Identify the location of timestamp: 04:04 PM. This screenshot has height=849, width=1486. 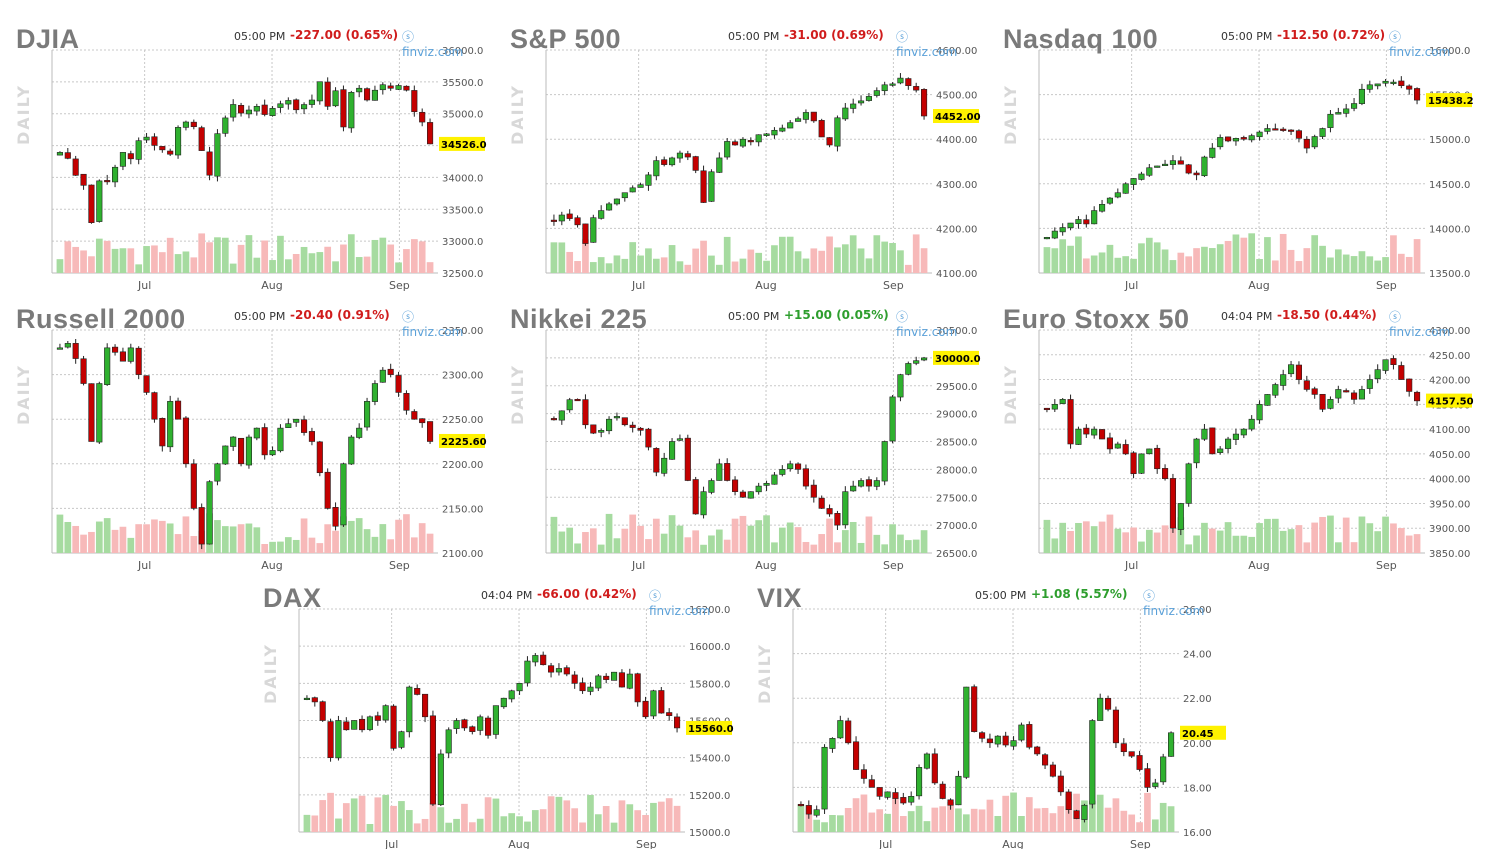
(1247, 316).